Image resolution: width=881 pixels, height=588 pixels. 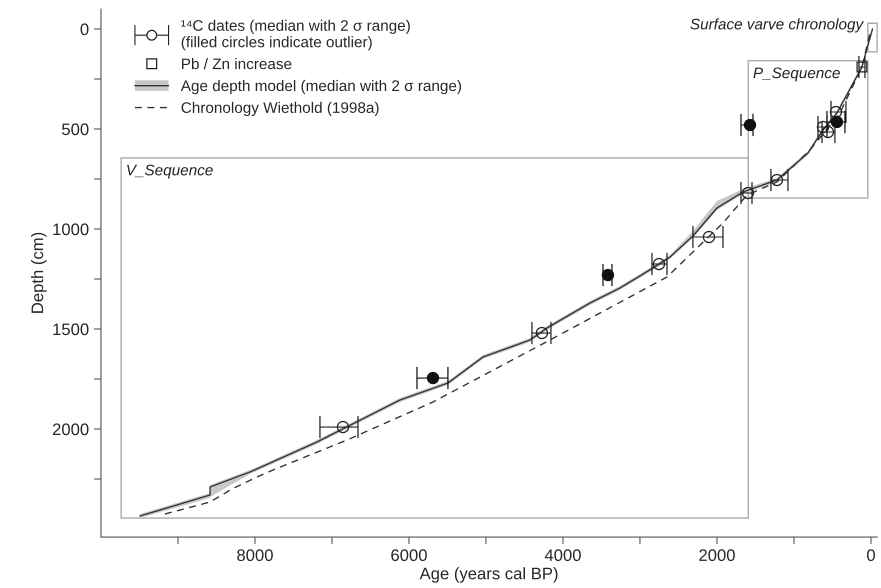 I want to click on x-tick-label: 8000, so click(x=255, y=555).